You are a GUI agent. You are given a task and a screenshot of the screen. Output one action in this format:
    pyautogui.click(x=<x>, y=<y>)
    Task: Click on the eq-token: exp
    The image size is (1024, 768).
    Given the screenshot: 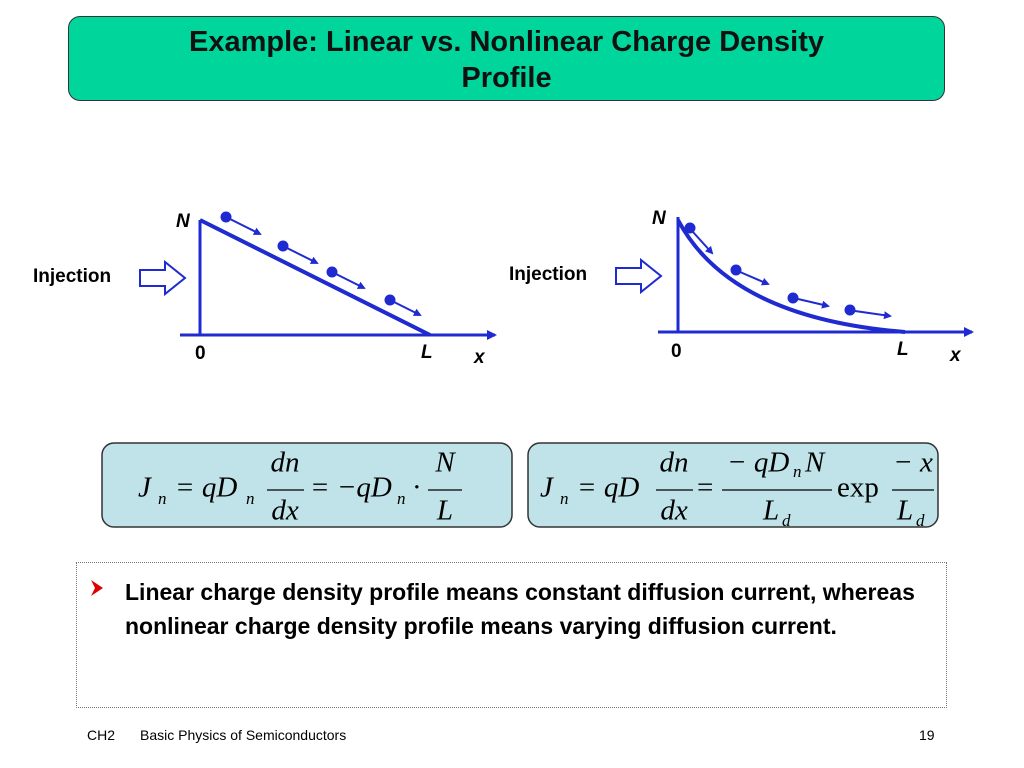 What is the action you would take?
    pyautogui.click(x=858, y=488)
    